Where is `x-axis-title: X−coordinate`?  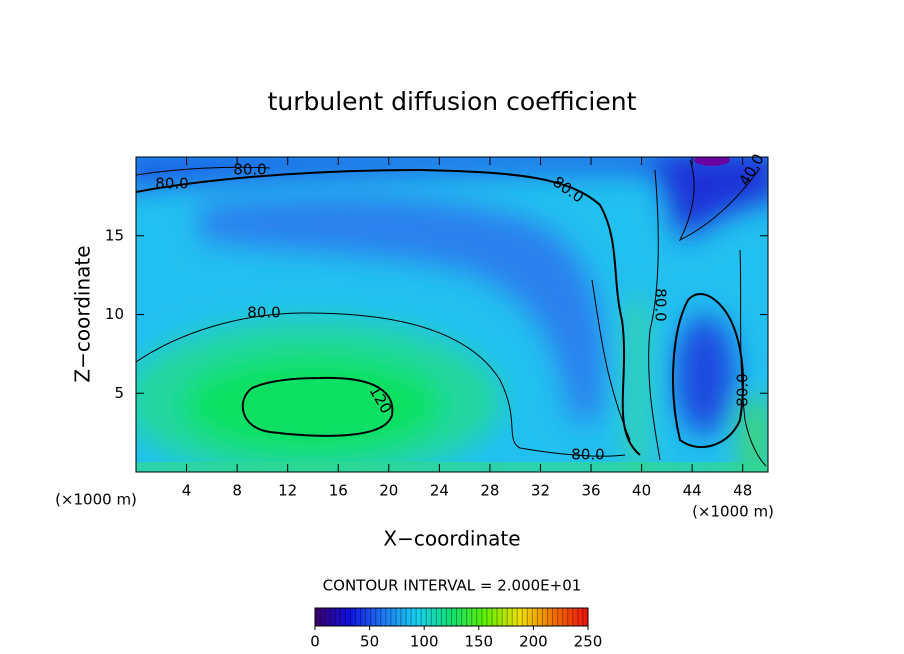
x-axis-title: X−coordinate is located at coordinates (451, 539).